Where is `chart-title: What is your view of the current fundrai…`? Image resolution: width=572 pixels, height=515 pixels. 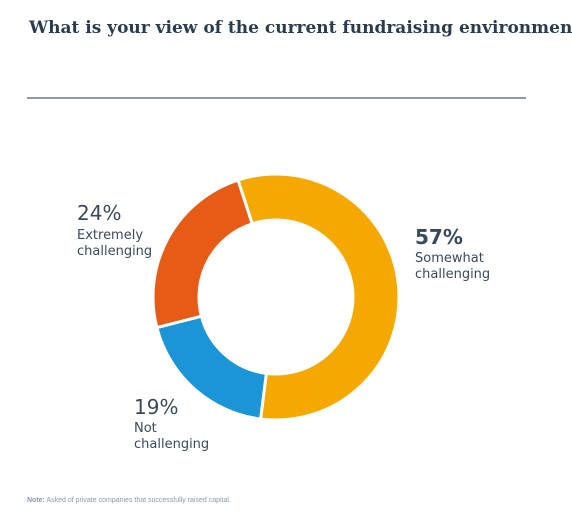
chart-title: What is your view of the current fundrai… is located at coordinates (300, 28).